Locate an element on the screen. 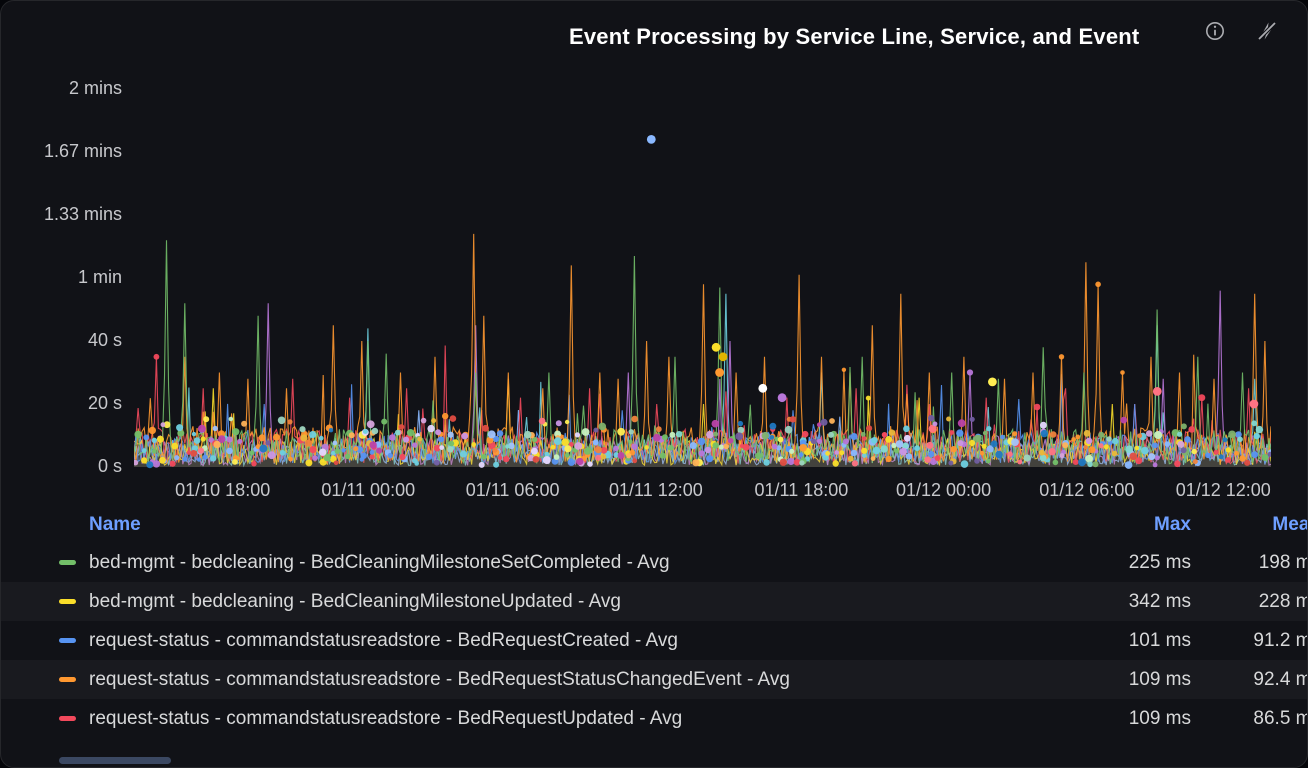  horizontal-scrollbar-thumb is located at coordinates (115, 760).